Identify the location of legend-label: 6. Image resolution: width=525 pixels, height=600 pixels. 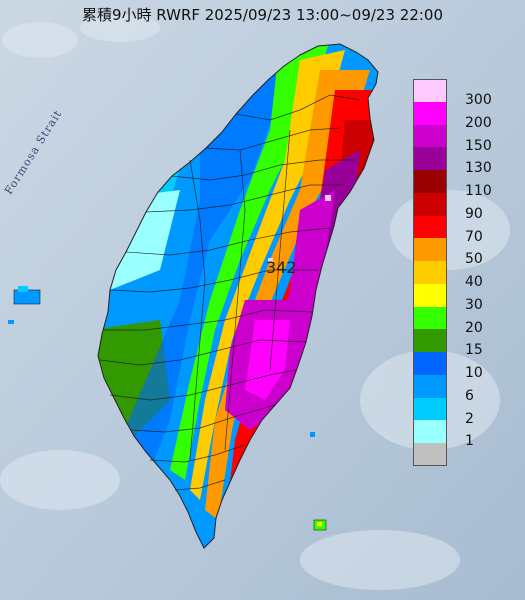
(469, 395).